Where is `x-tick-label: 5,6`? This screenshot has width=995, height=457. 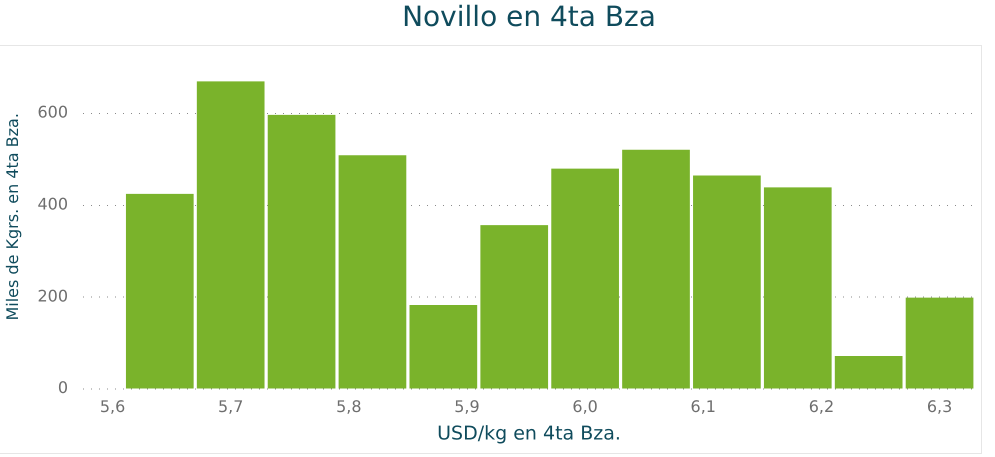
x-tick-label: 5,6 is located at coordinates (113, 406).